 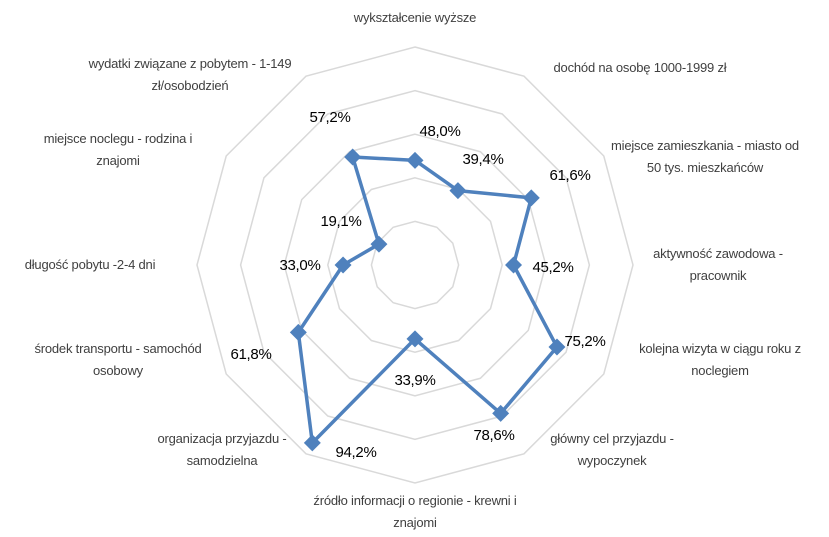 I want to click on category-label: dochód na osobę 1000-1999 zł, so click(x=640, y=67).